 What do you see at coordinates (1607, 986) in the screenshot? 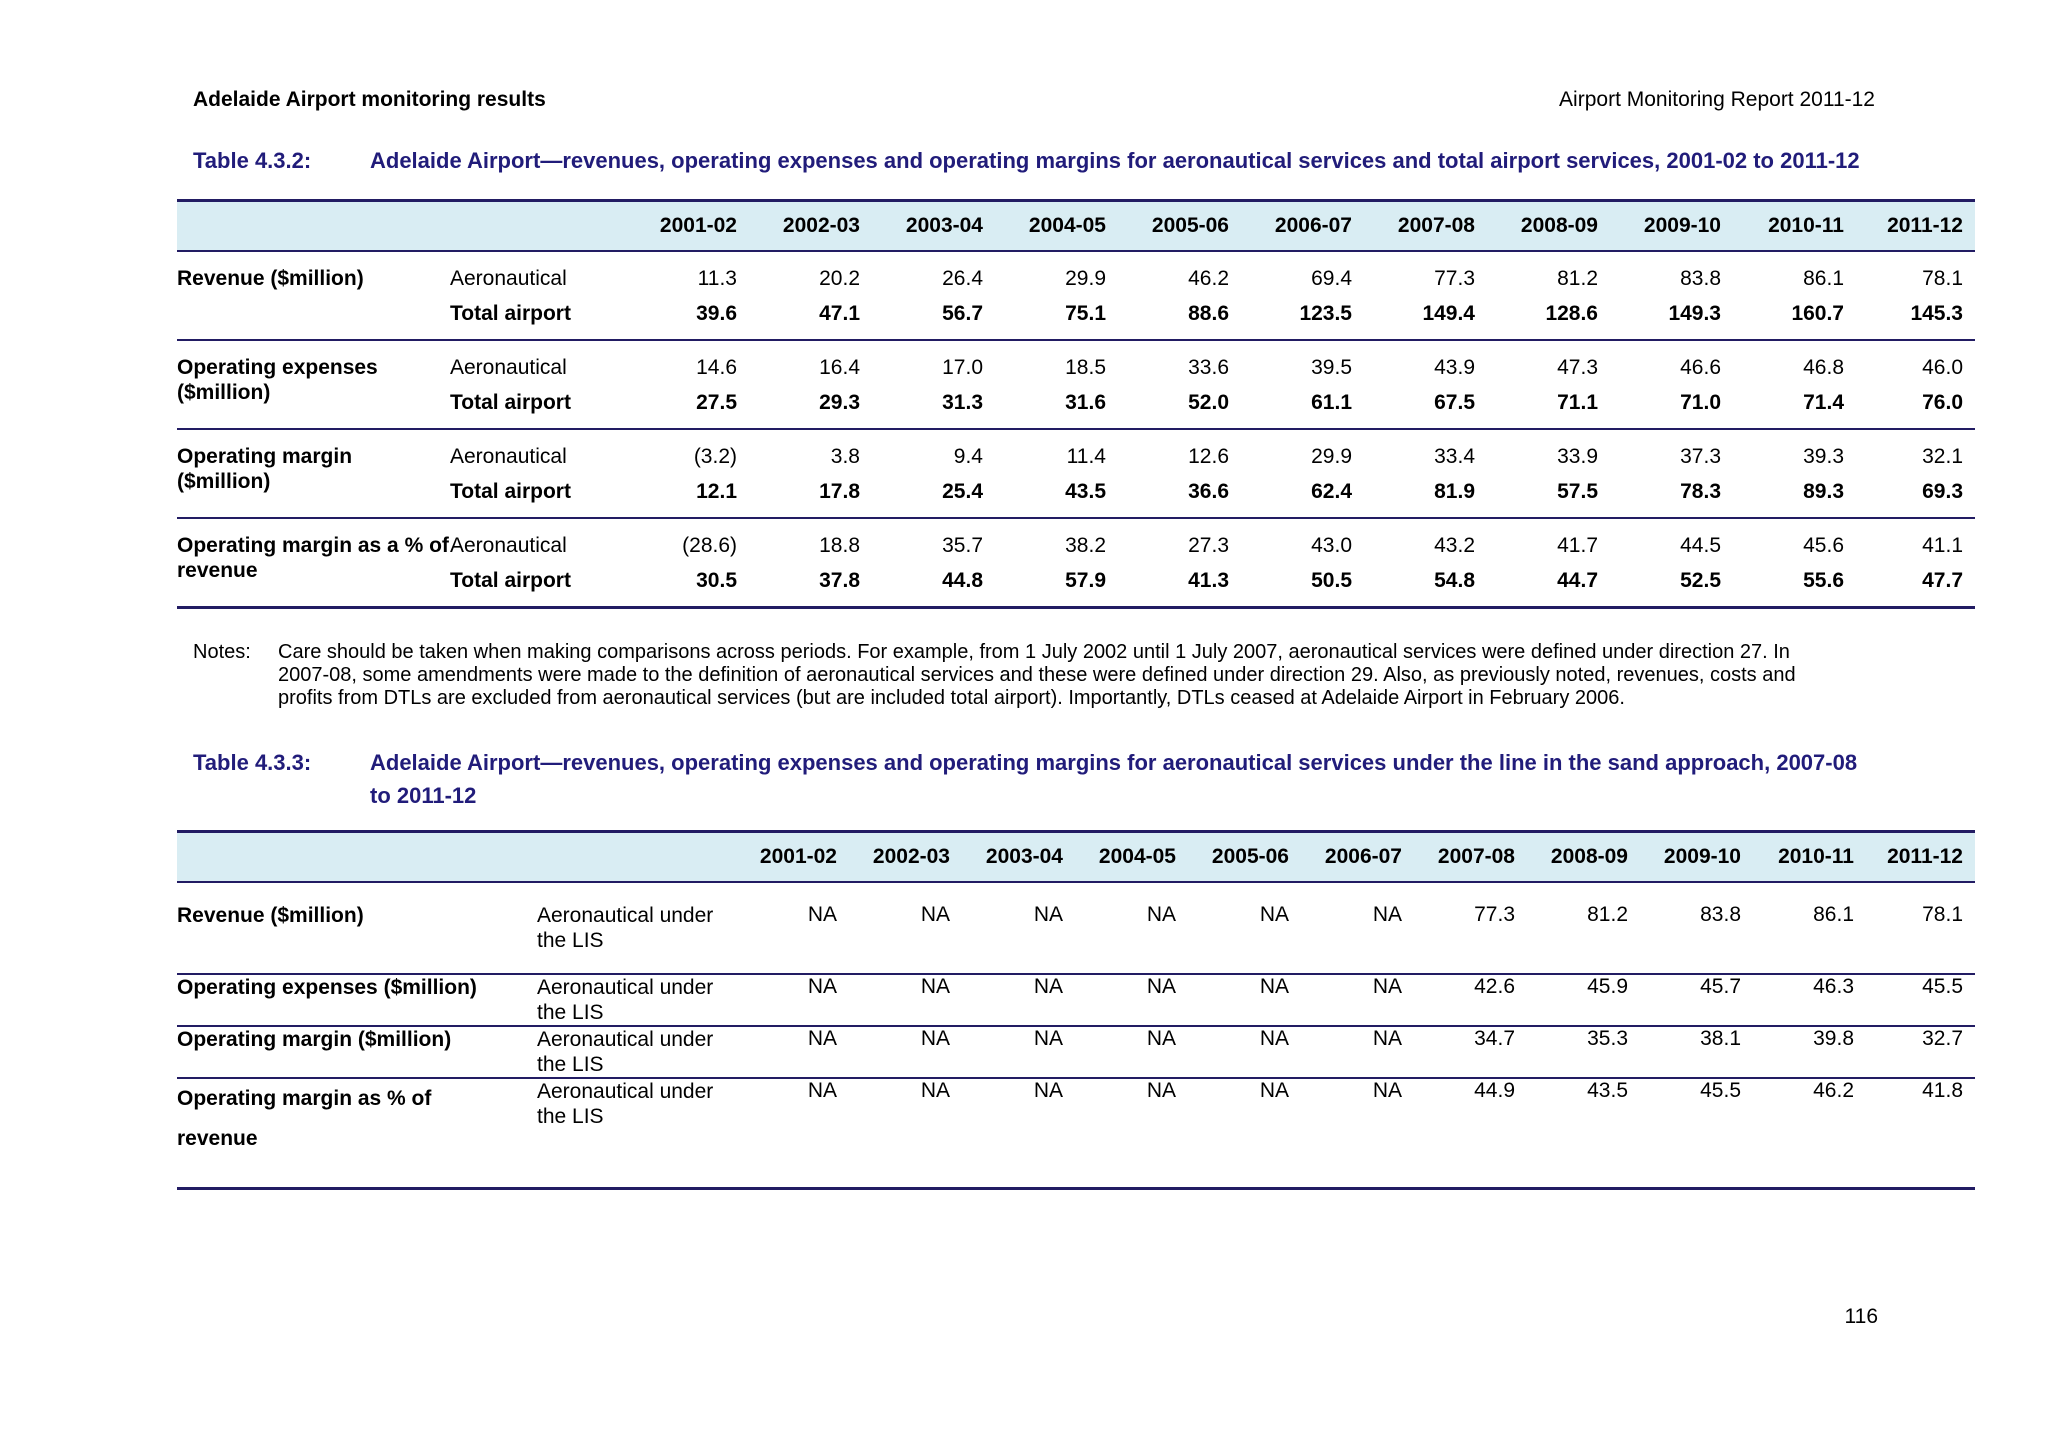
I see `value-cell: 45.9` at bounding box center [1607, 986].